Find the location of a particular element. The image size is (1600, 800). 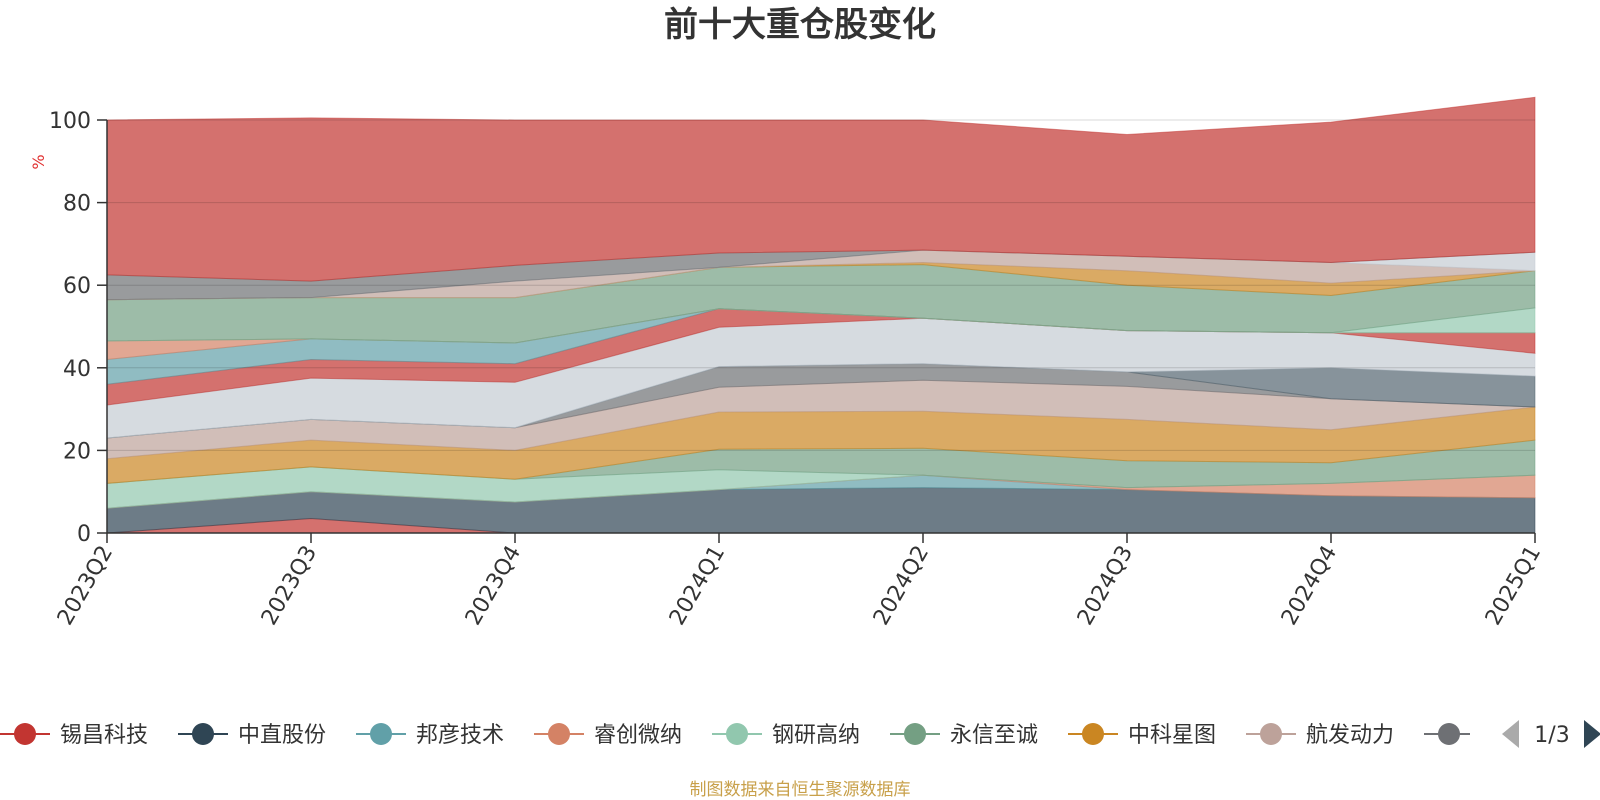

y-tick-label: 60 is located at coordinates (77, 286).